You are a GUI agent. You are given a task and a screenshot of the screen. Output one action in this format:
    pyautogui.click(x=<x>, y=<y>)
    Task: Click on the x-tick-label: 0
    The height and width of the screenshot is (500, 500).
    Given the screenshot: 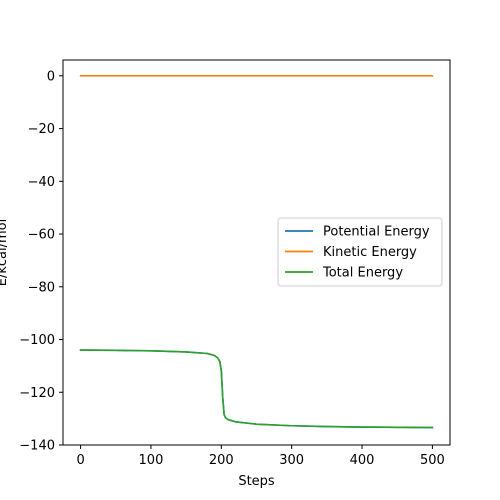 What is the action you would take?
    pyautogui.click(x=80, y=460)
    